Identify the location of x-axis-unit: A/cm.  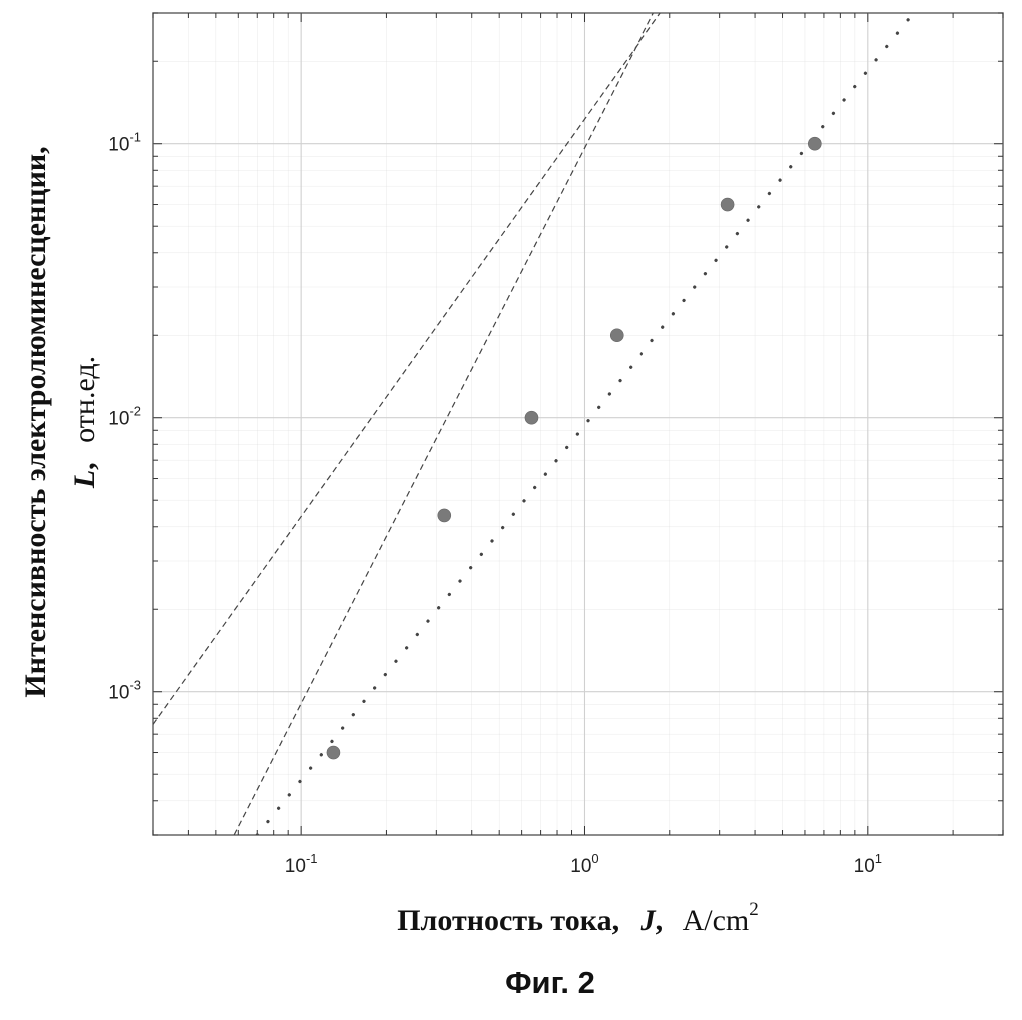
(716, 920).